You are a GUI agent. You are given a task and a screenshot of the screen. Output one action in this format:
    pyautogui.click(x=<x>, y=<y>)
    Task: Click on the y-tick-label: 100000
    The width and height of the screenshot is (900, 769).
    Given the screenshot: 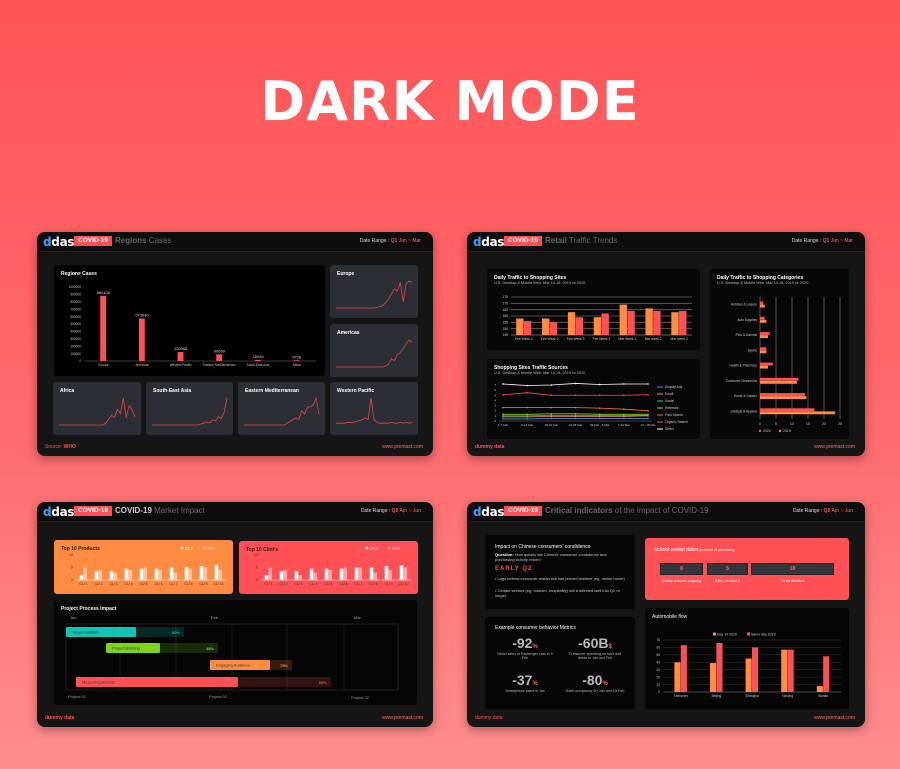 What is the action you would take?
    pyautogui.click(x=75, y=354)
    